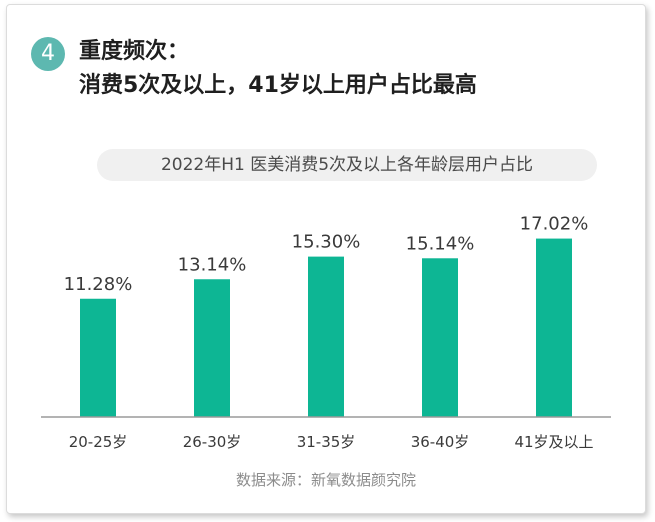 This screenshot has width=655, height=522. Describe the element at coordinates (278, 69) in the screenshot. I see `headline: 重度频次： 消费5次及以上，41岁以上用户占比最高` at that location.